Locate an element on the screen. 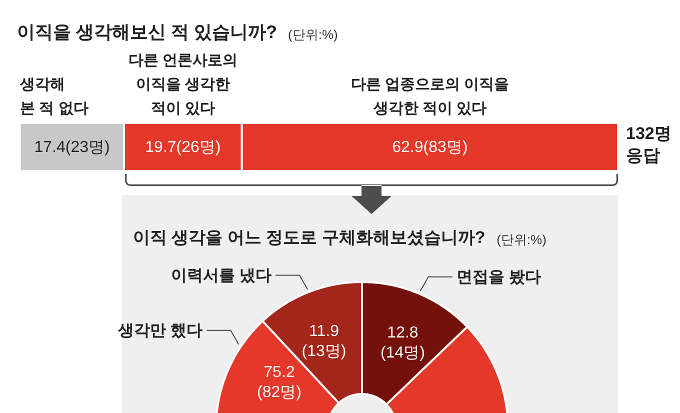 This screenshot has height=413, width=680. data-label: 62.9(83명) is located at coordinates (430, 147).